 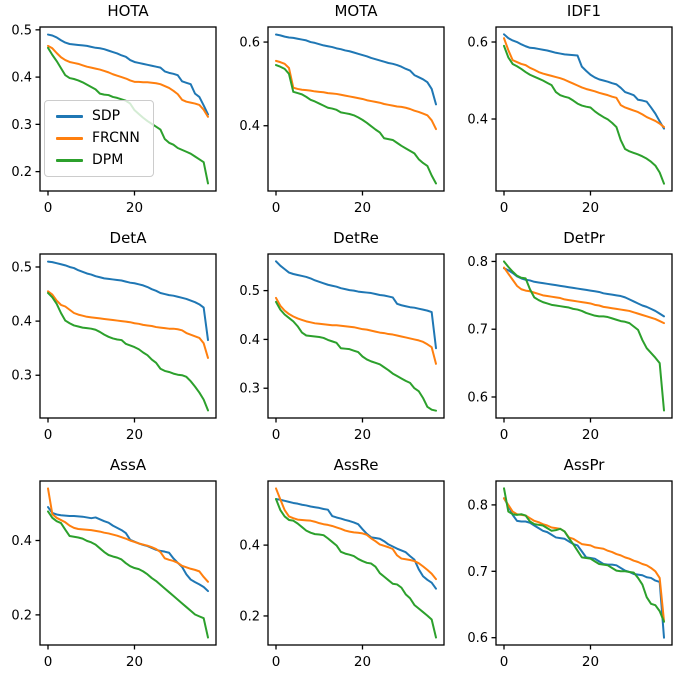 I want to click on chart-assa: AssA 0.2 0.4 0 20, so click(x=114, y=567).